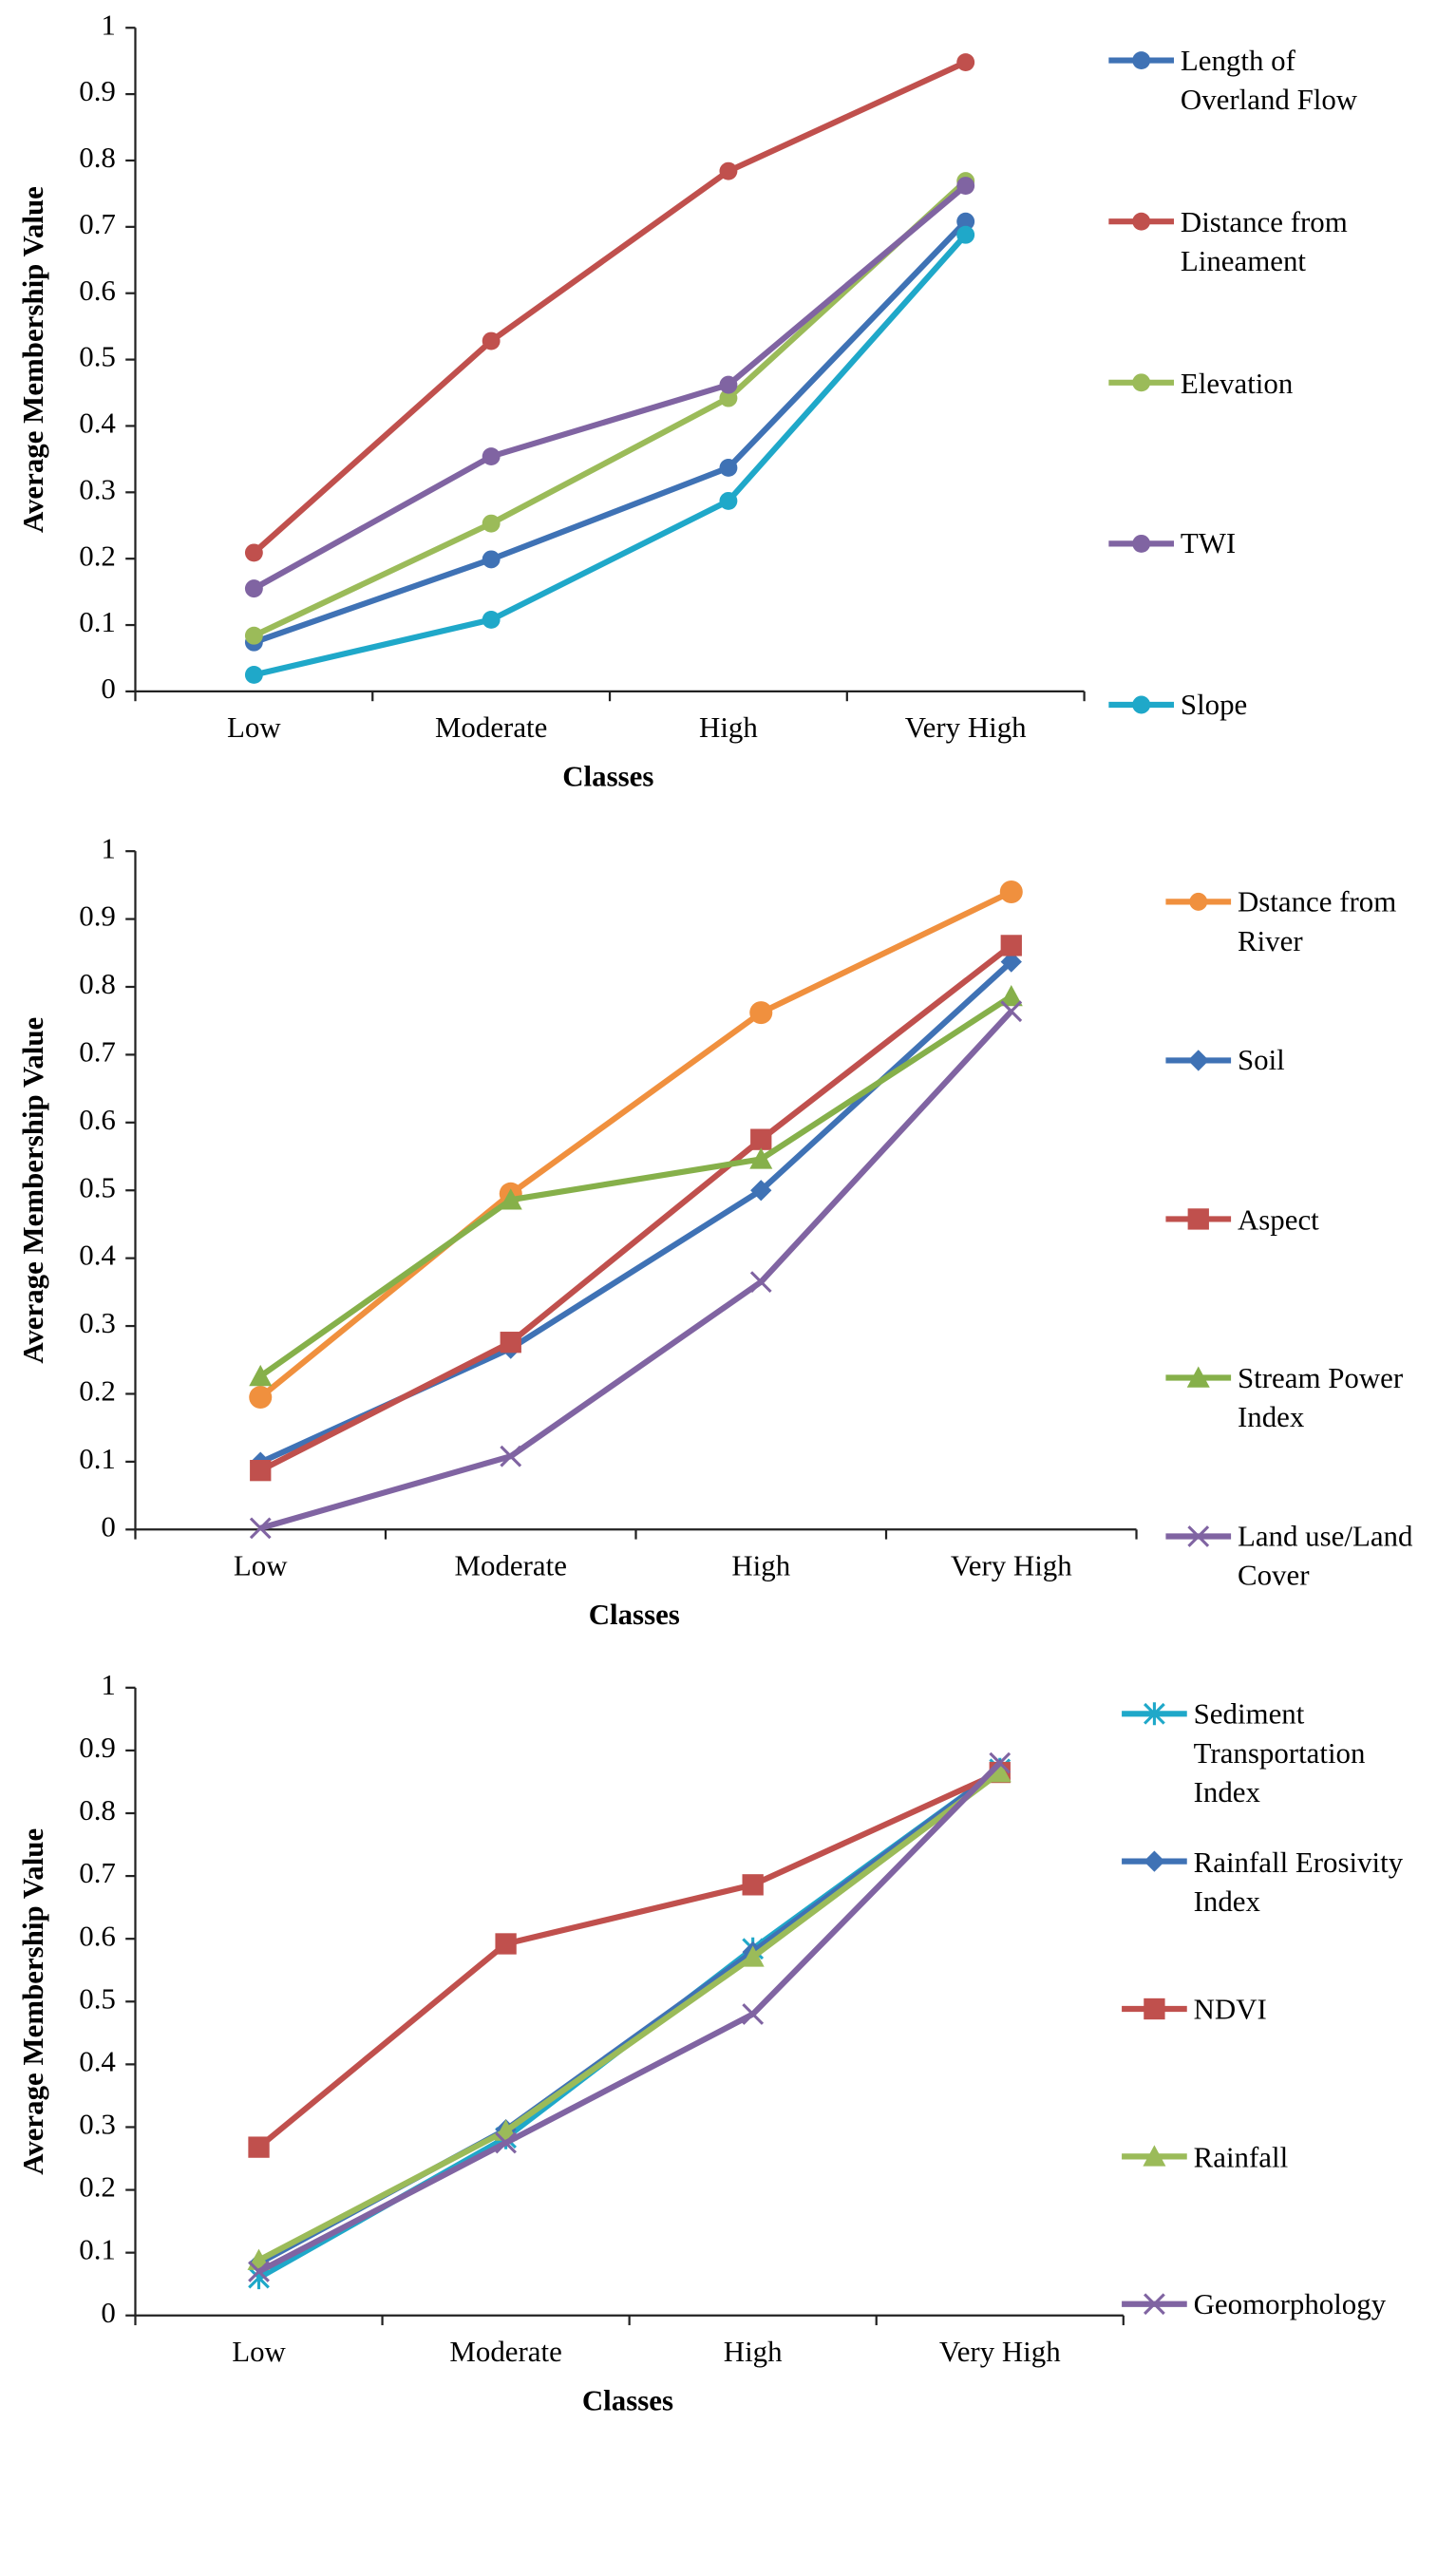  I want to click on legend-item: Rainfall Erosivity Index, so click(1298, 1881).